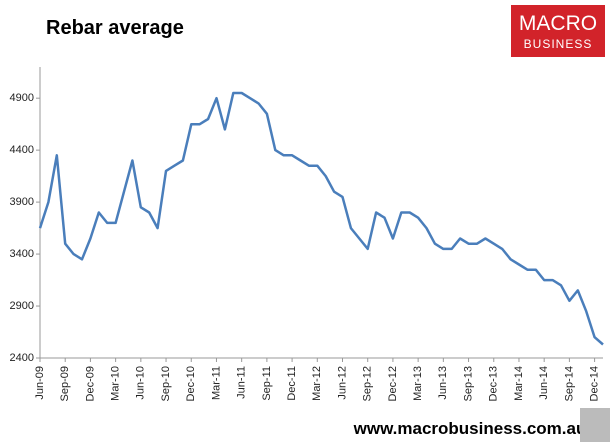  Describe the element at coordinates (595, 425) in the screenshot. I see `wolf-icon` at that location.